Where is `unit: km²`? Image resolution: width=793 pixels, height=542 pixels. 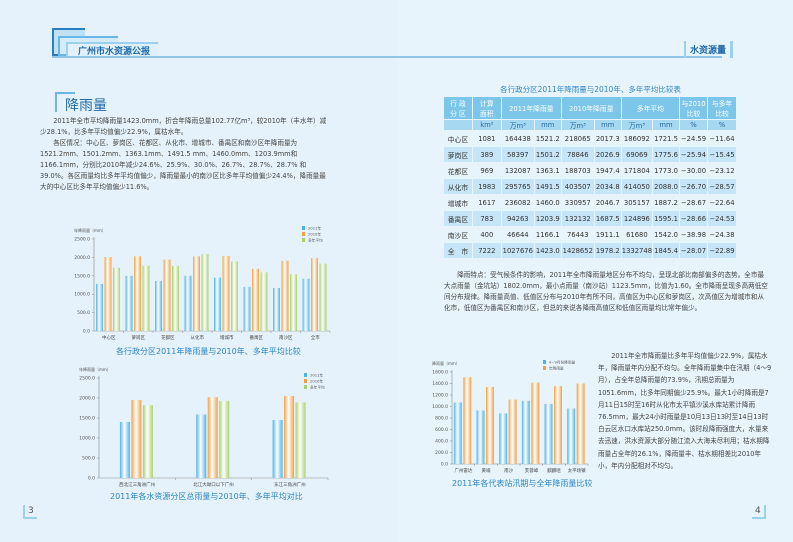 unit: km² is located at coordinates (487, 125).